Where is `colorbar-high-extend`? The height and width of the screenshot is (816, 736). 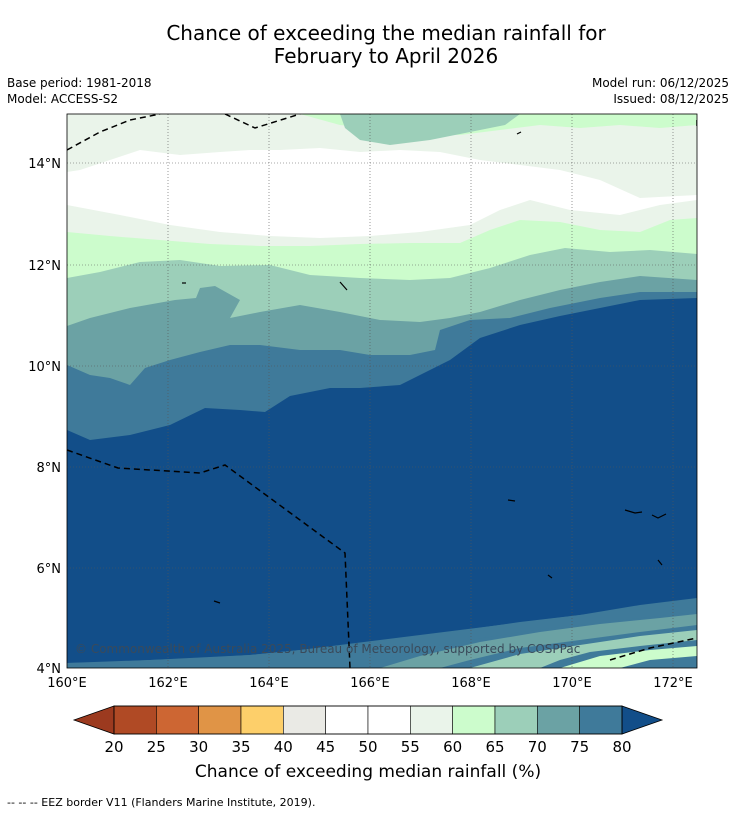
colorbar-high-extend is located at coordinates (642, 720).